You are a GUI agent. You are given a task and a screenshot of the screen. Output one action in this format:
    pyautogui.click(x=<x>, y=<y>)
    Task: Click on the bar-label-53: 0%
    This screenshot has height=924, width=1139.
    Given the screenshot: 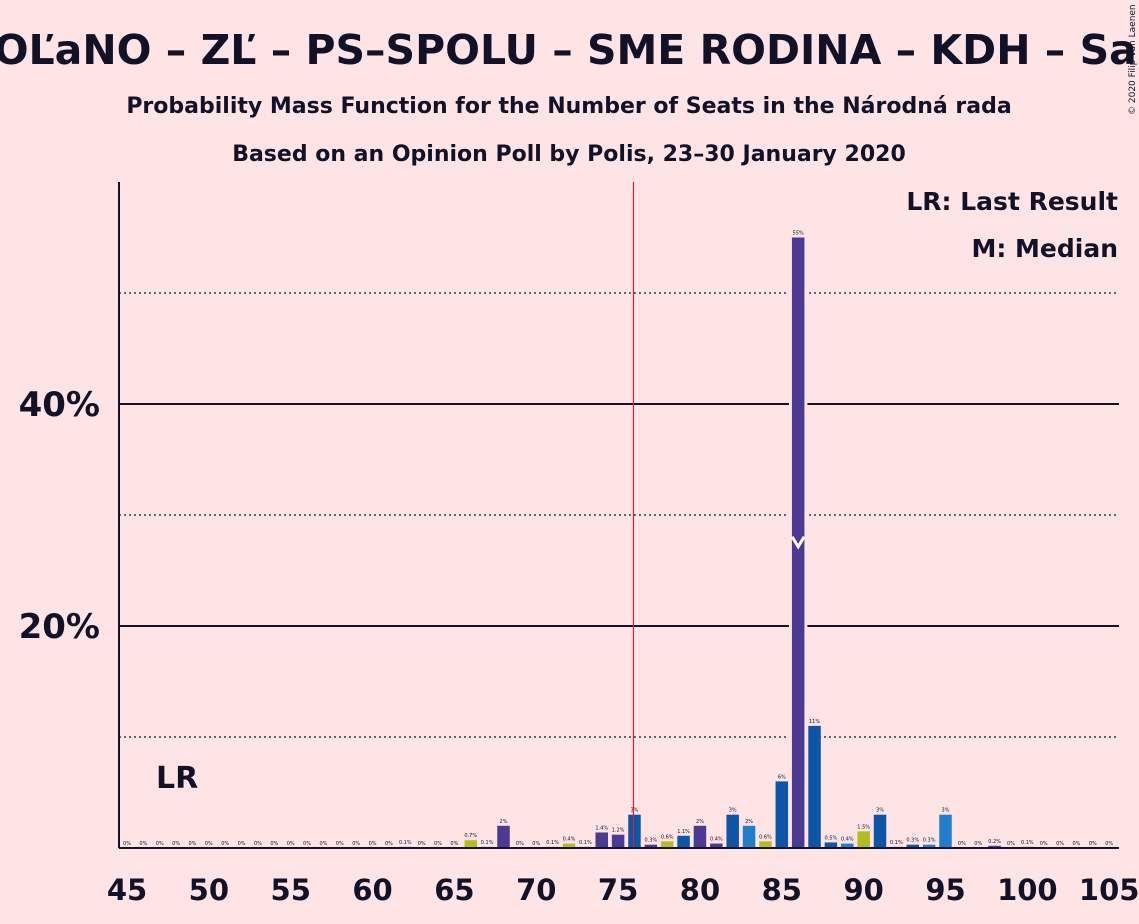 What is the action you would take?
    pyautogui.click(x=258, y=844)
    